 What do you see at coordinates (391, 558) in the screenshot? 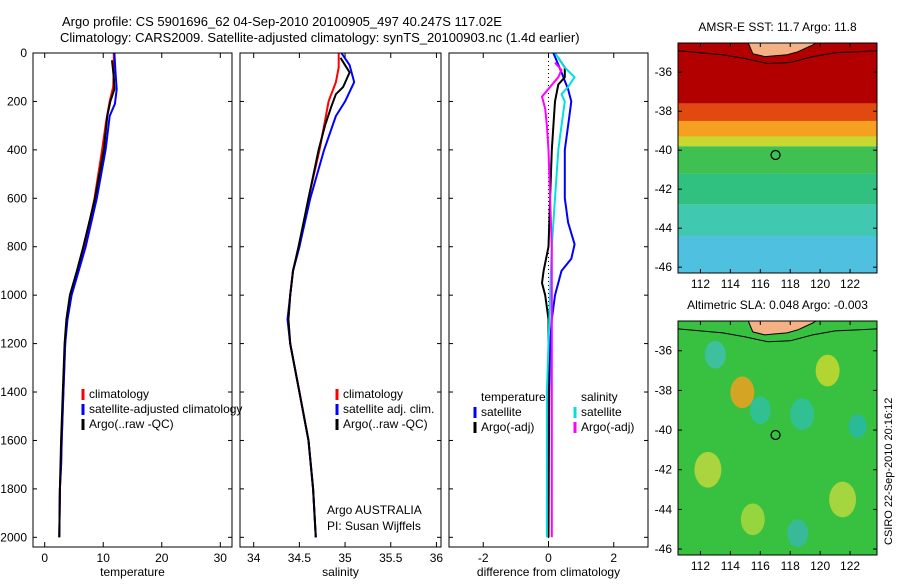
I see `x-tick-label: 35.5` at bounding box center [391, 558].